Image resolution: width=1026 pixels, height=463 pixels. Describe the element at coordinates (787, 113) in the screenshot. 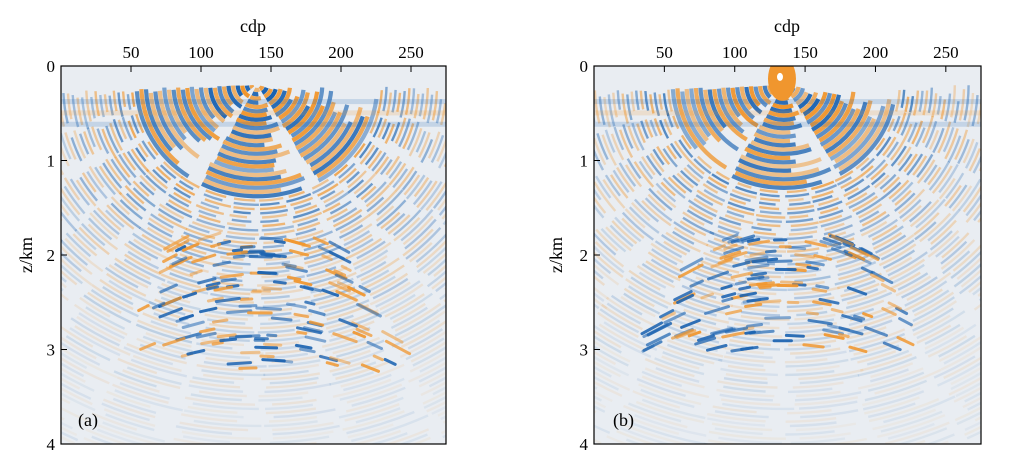

I see `panel-b-surface-band` at that location.